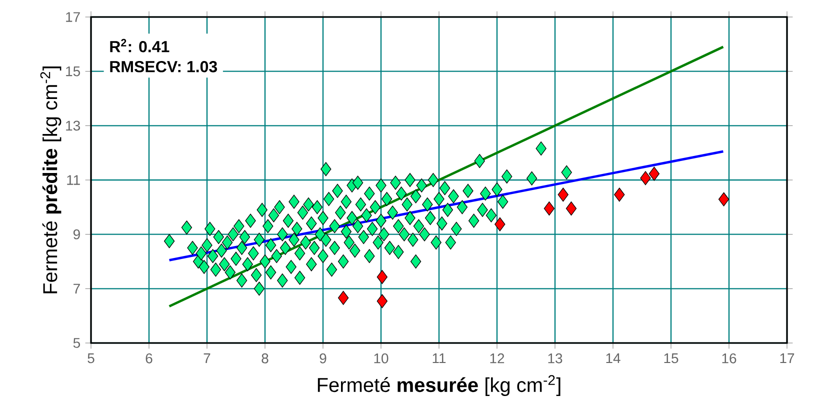 This screenshot has width=816, height=415. I want to click on x-tick-label: 12, so click(497, 358).